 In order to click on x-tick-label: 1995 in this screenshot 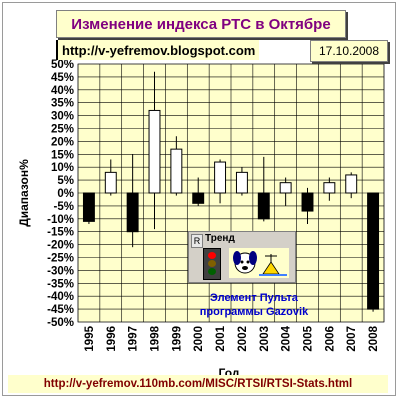, I will do `click(90, 338)`.